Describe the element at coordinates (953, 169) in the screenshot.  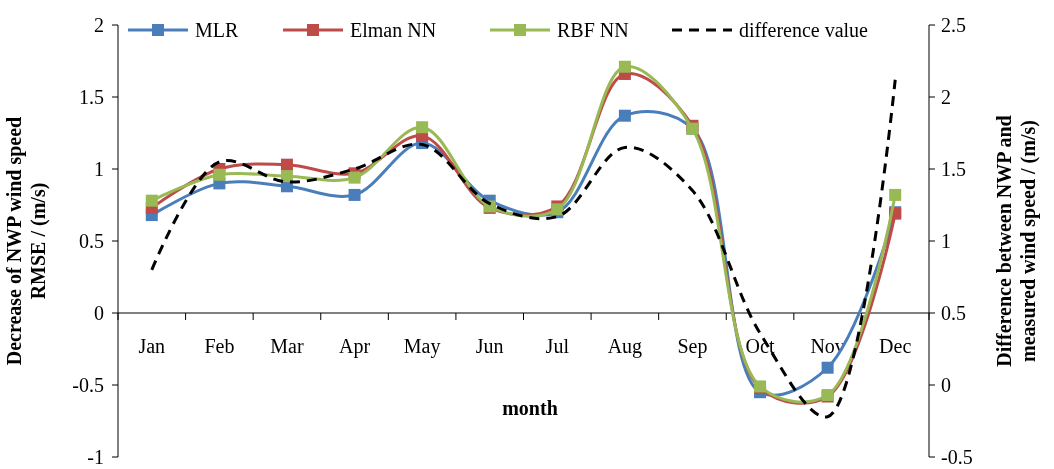
I see `y2-tick-label: 1.5` at that location.